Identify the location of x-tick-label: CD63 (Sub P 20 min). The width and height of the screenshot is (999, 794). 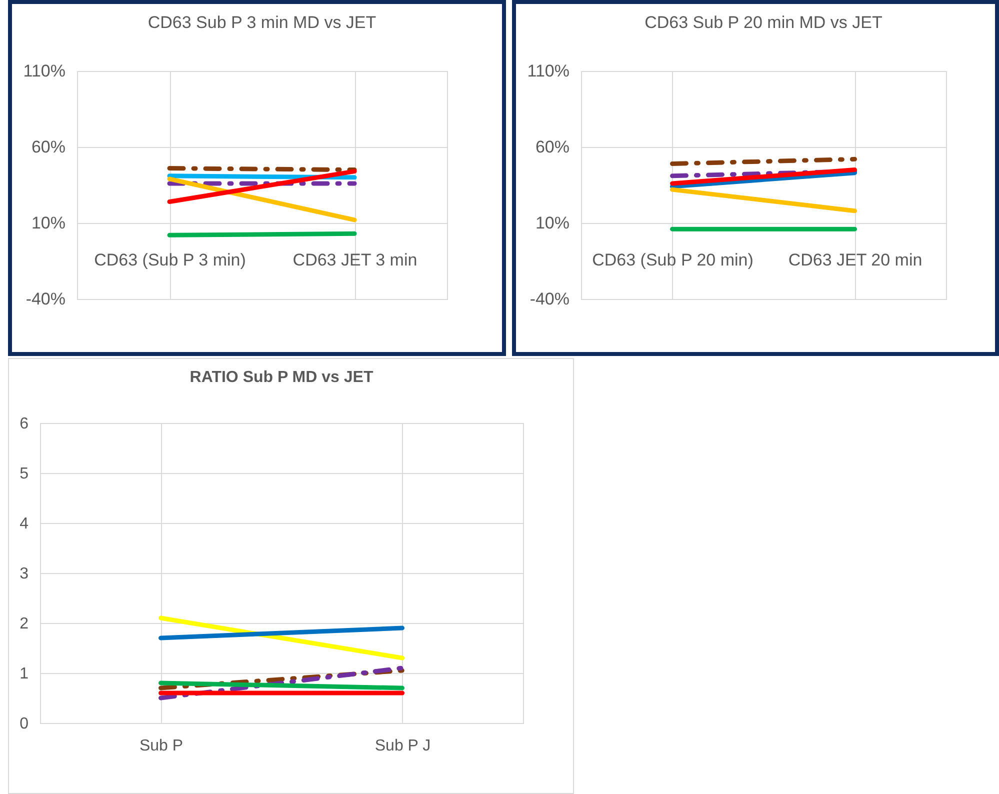
(673, 260).